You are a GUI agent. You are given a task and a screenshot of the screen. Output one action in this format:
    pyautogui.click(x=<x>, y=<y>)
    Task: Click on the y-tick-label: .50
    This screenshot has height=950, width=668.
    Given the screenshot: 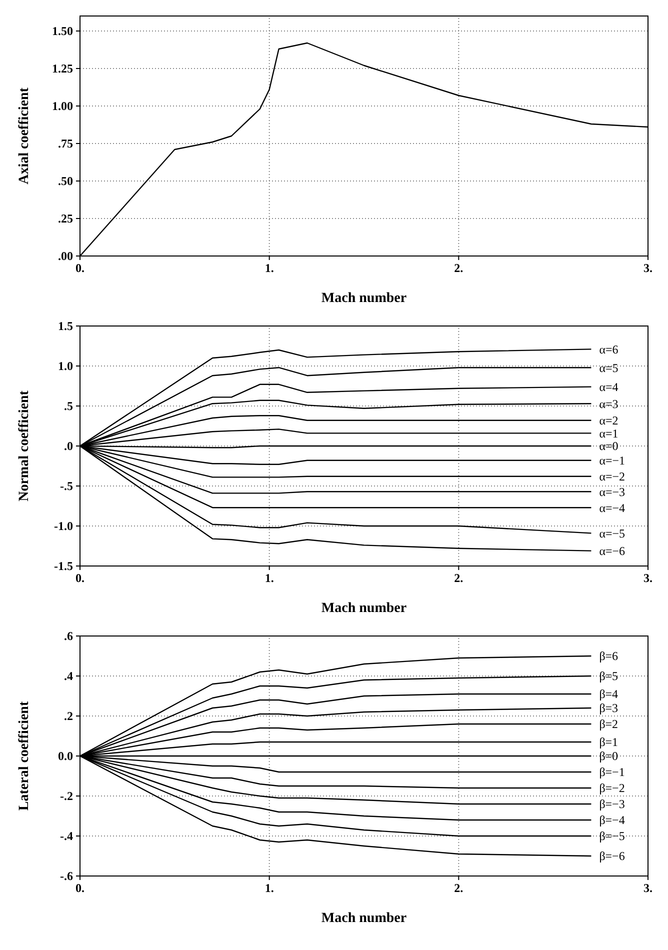 What is the action you would take?
    pyautogui.click(x=65, y=181)
    